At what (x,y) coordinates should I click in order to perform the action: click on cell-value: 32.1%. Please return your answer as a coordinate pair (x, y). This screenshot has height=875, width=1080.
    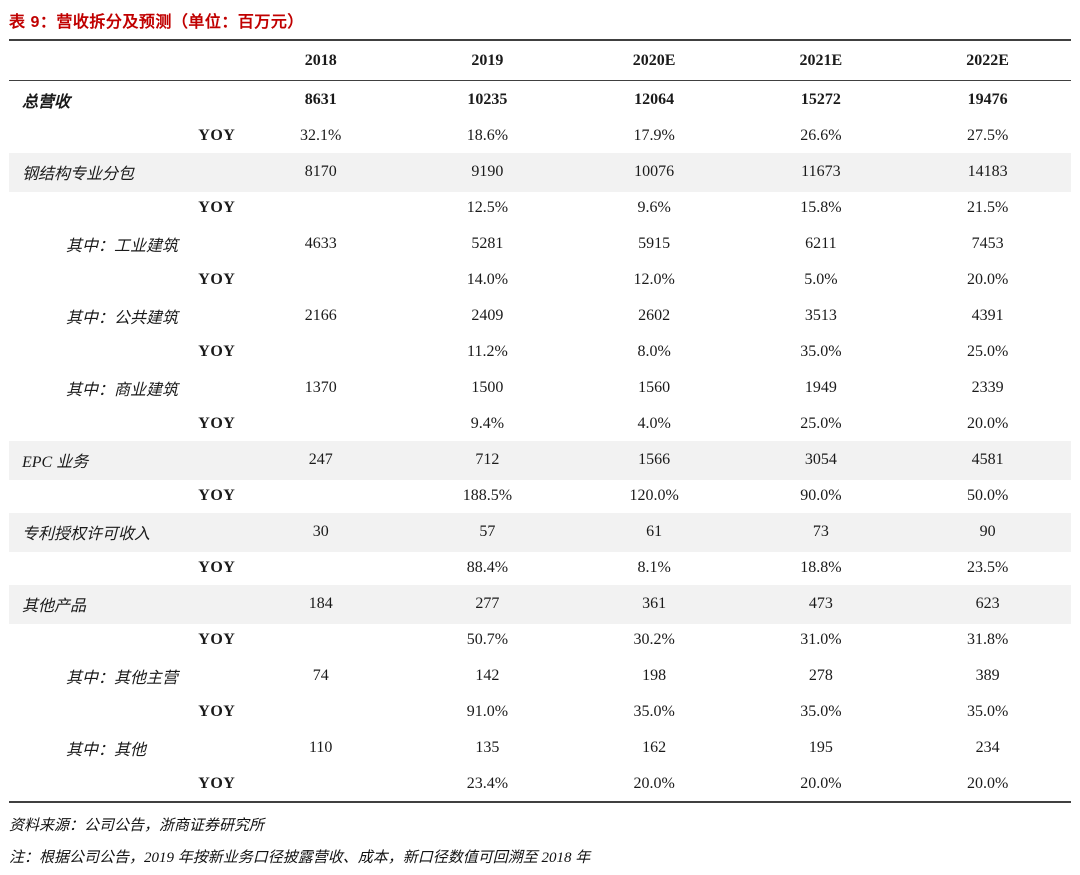
    Looking at the image, I should click on (321, 135).